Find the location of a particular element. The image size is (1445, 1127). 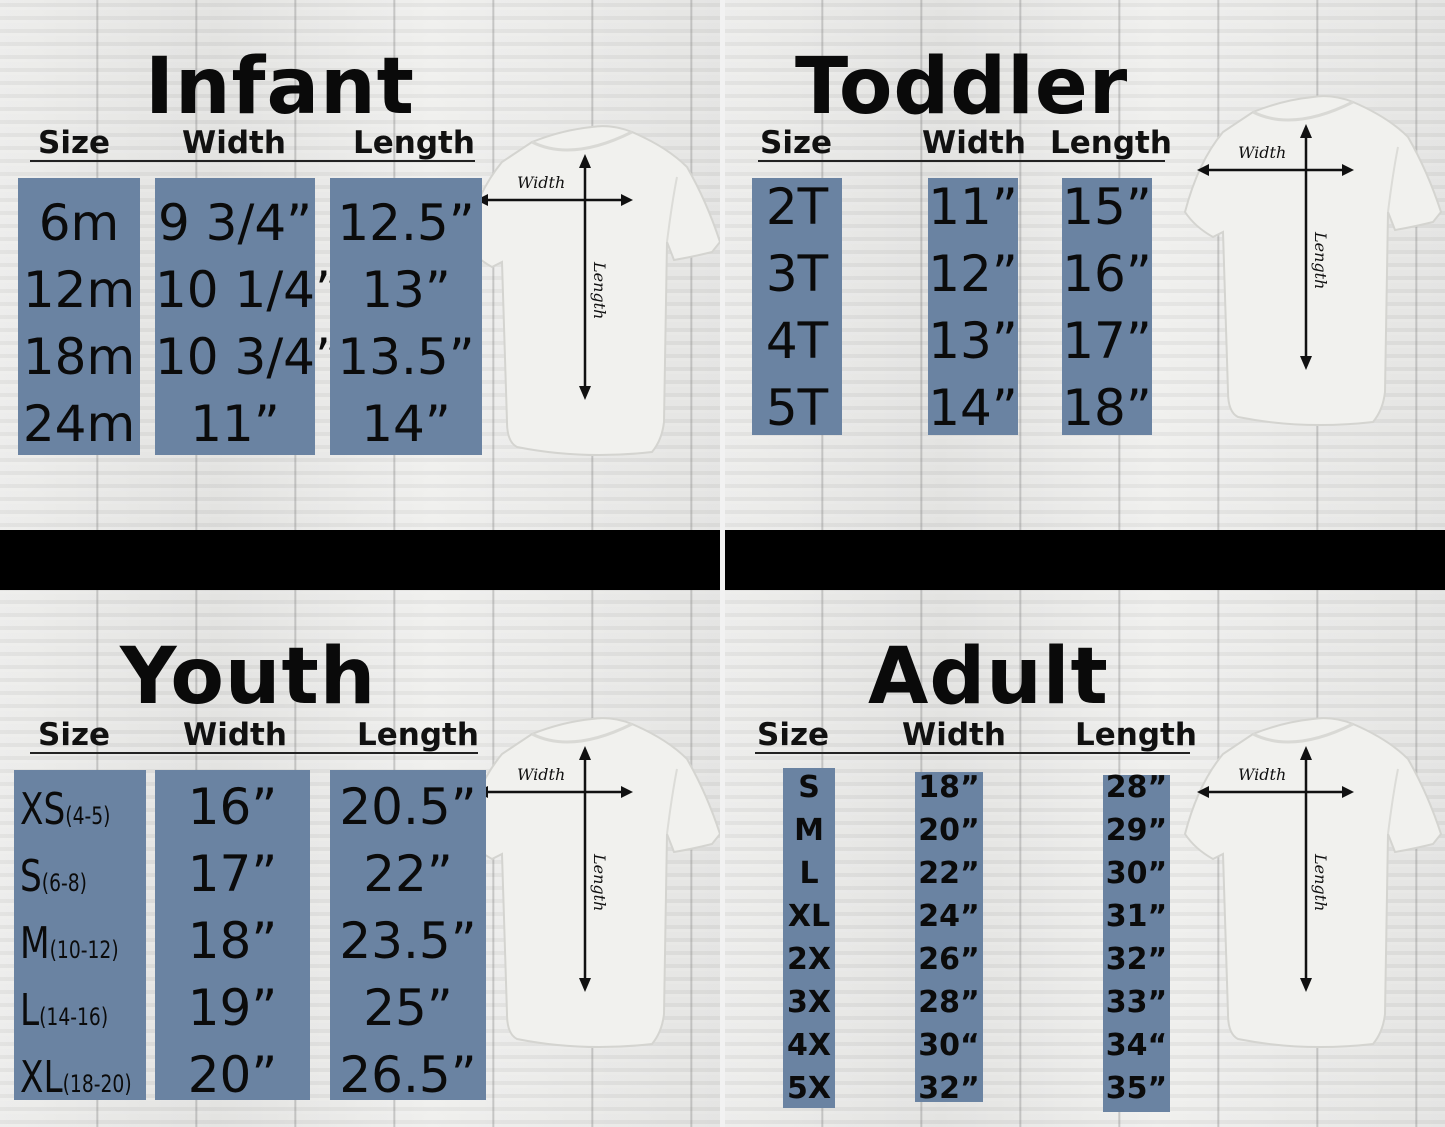

length-value: 29” is located at coordinates (1136, 830).